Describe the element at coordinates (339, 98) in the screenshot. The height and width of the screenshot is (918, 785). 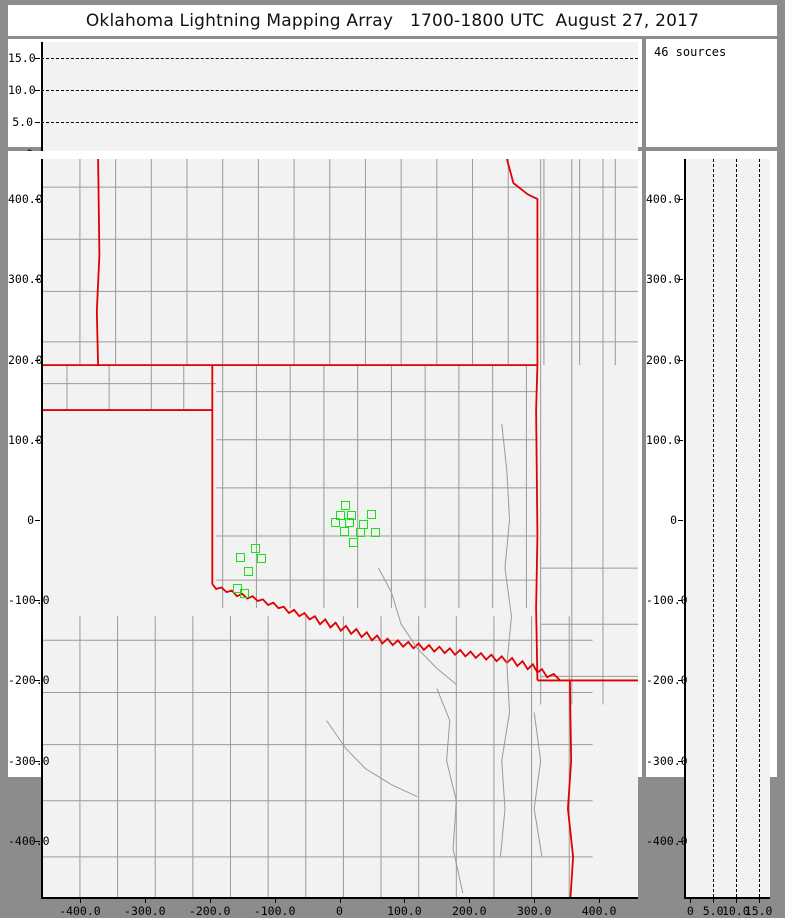
I see `time-height-plot-area` at that location.